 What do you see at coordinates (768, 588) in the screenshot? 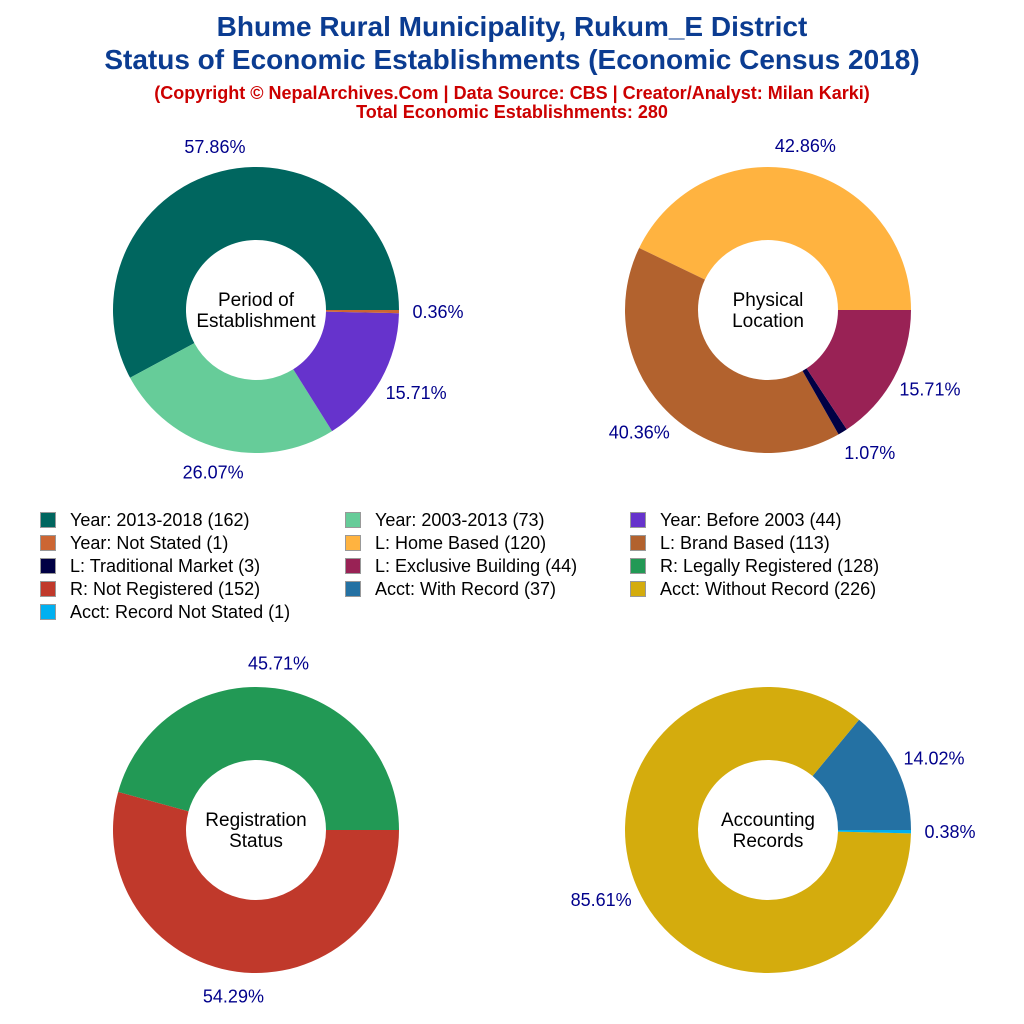
I see `legend-label: Acct: Without Record (226)` at bounding box center [768, 588].